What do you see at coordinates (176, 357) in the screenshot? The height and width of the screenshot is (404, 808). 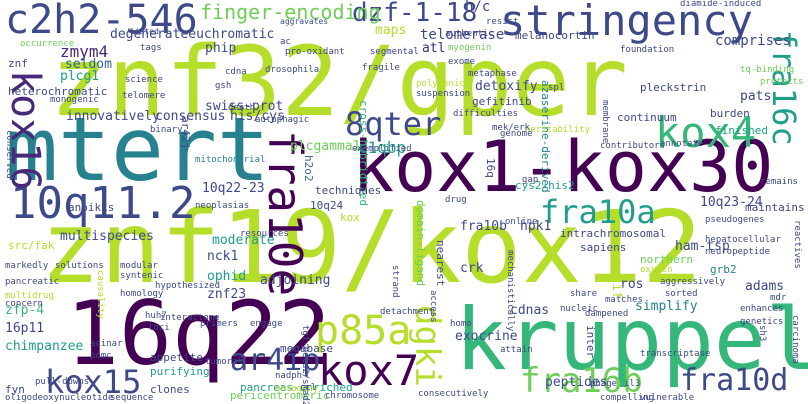 I see `word: appetite` at bounding box center [176, 357].